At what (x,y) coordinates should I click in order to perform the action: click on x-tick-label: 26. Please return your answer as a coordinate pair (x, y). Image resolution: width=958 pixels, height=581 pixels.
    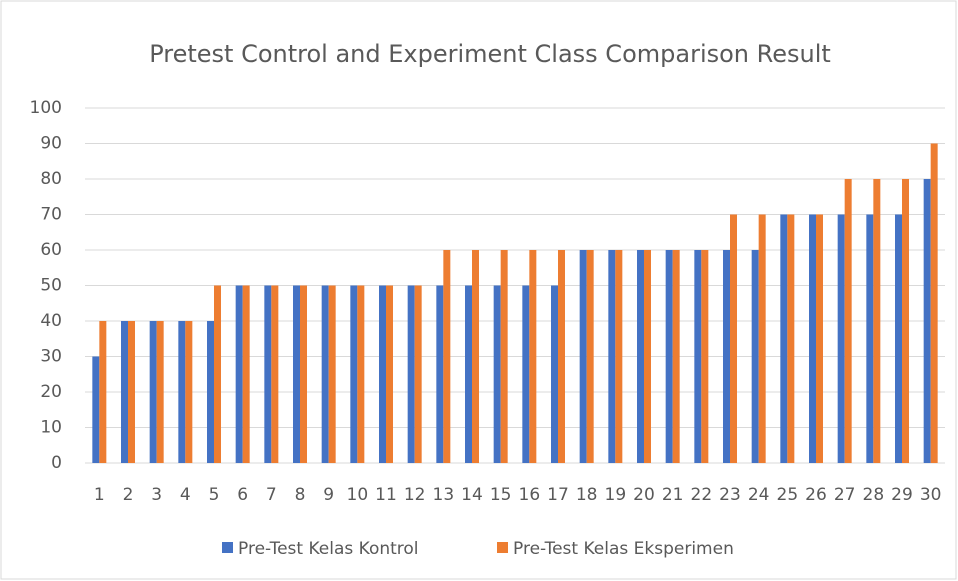
    Looking at the image, I should click on (816, 495).